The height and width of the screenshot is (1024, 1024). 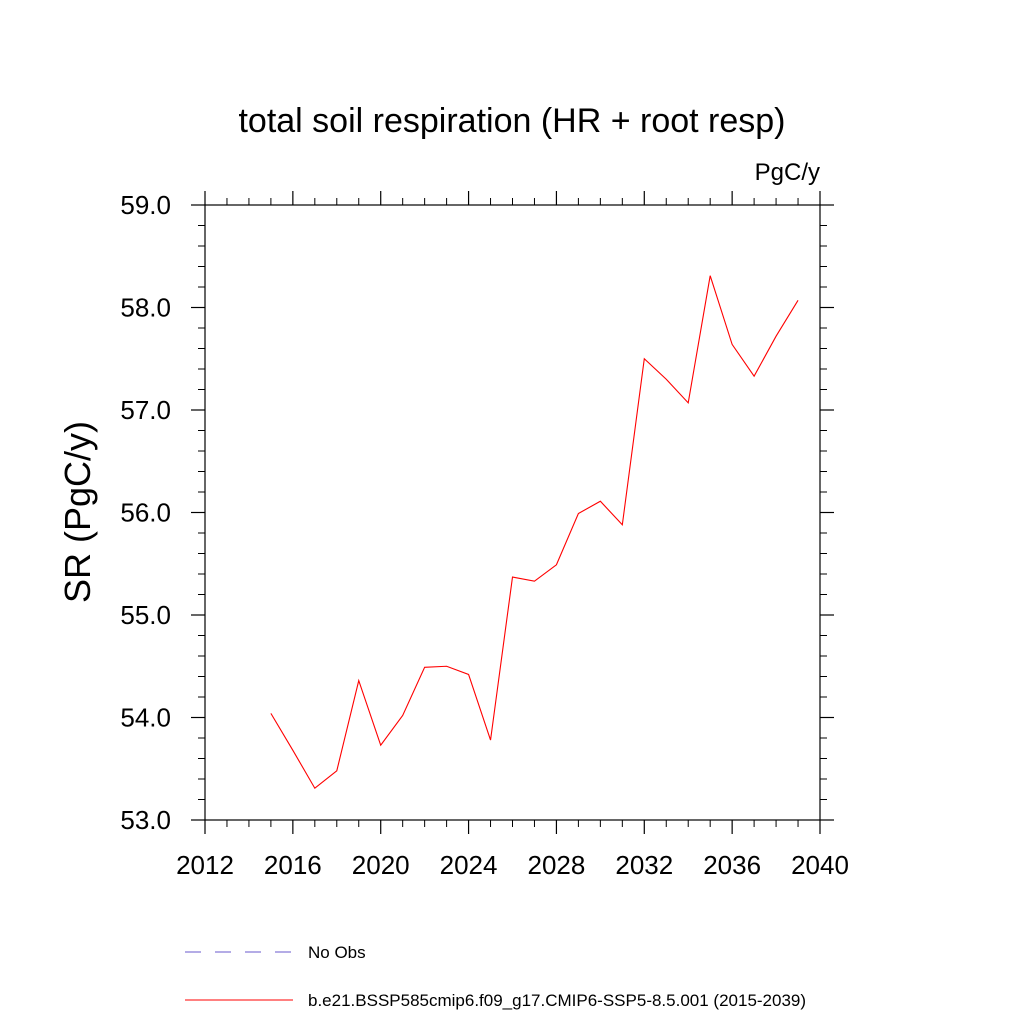 I want to click on units-label: PgC/y, so click(x=787, y=172).